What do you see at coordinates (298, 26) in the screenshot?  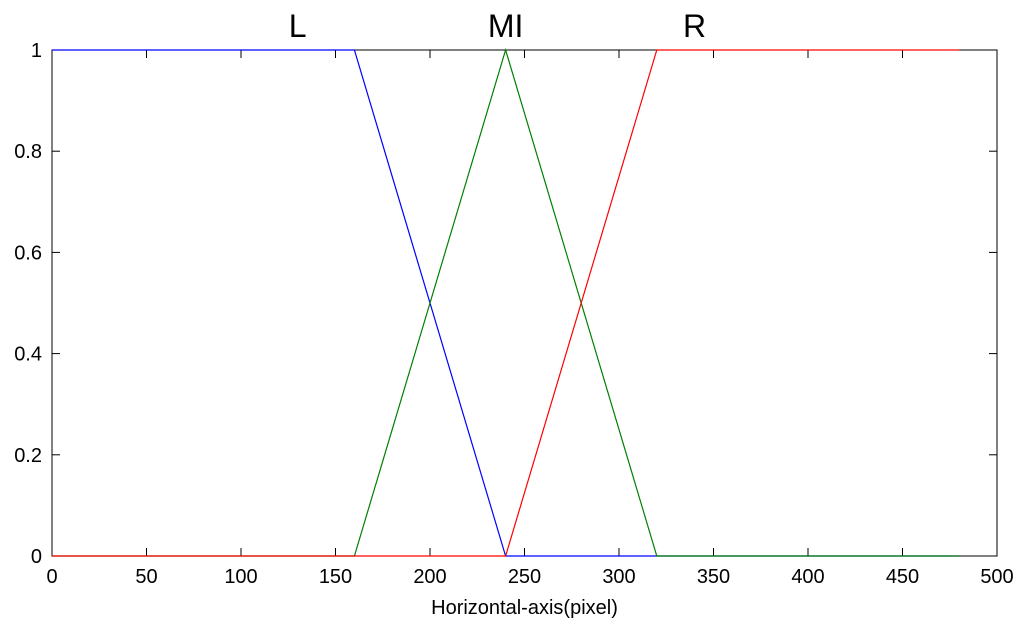 I see `set-label-l: L` at bounding box center [298, 26].